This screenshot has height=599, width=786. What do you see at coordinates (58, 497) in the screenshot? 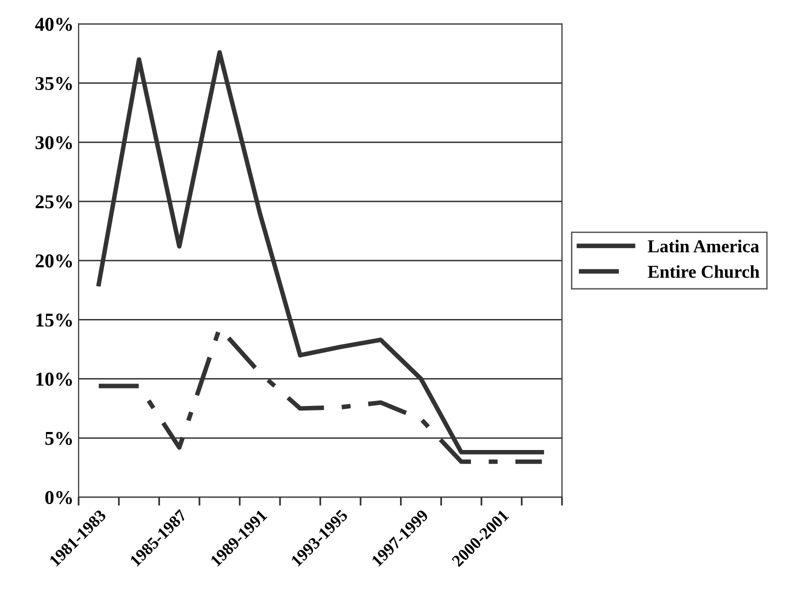
I see `y-tick-label: 0%` at bounding box center [58, 497].